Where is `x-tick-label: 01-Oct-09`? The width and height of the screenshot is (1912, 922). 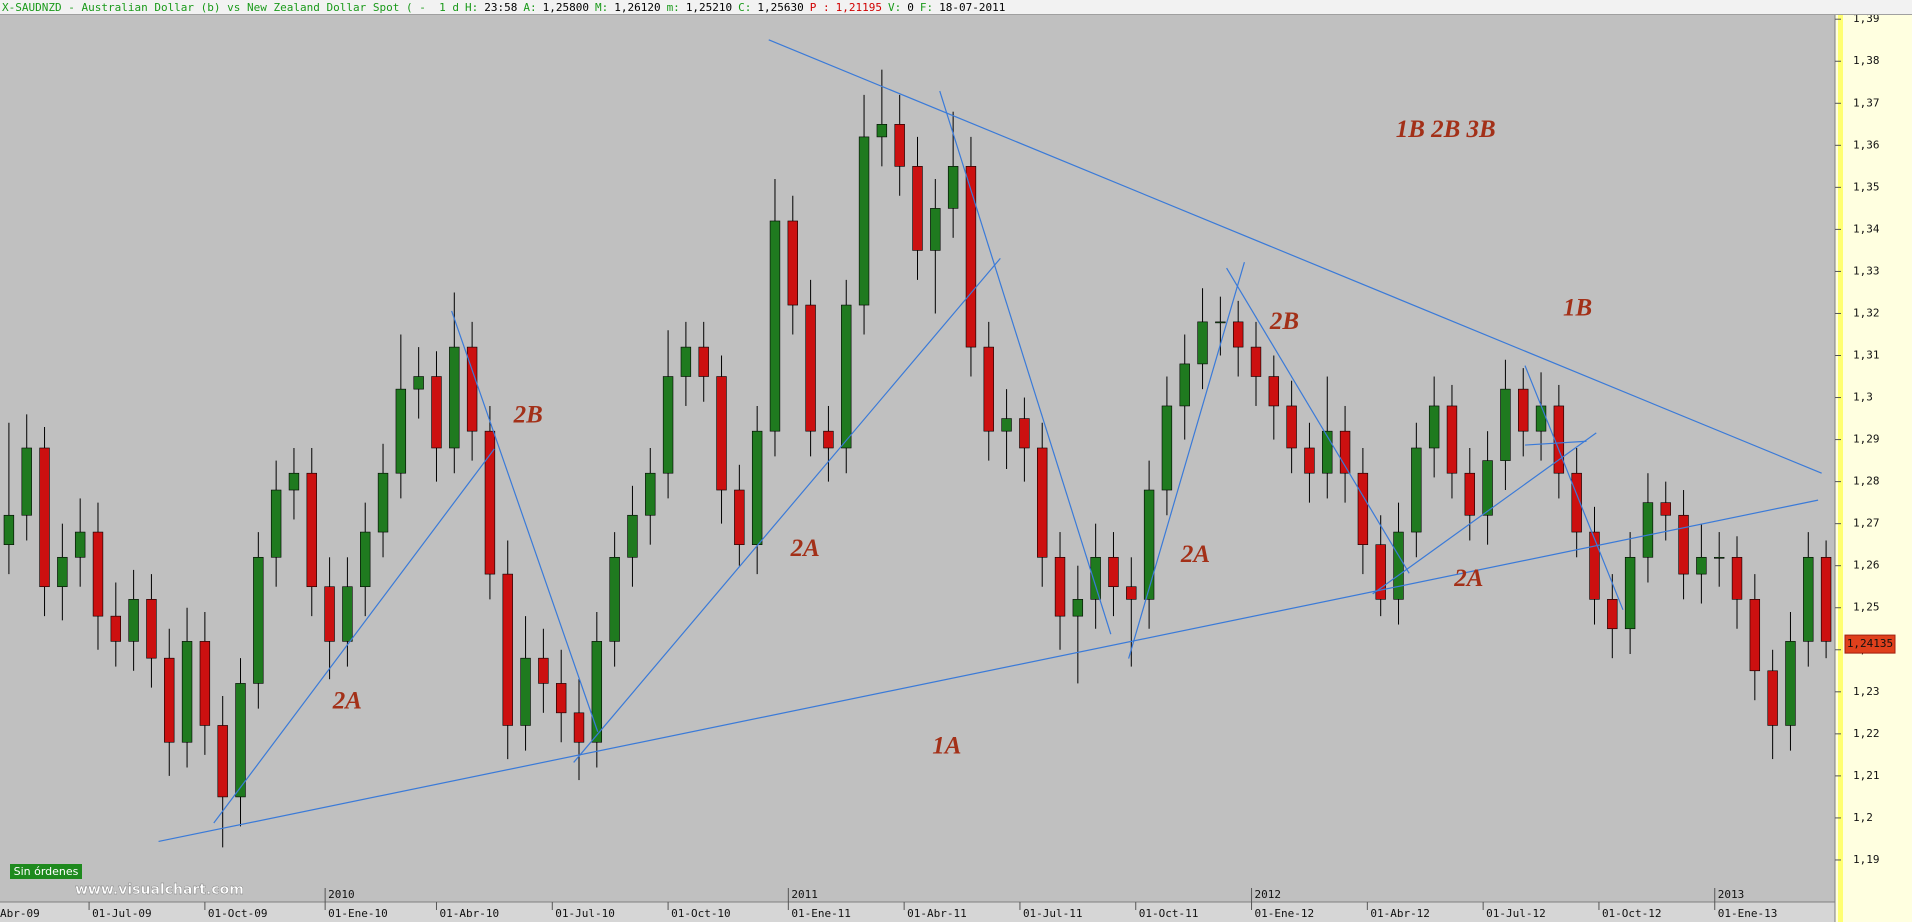 x-tick-label: 01-Oct-09 is located at coordinates (238, 913).